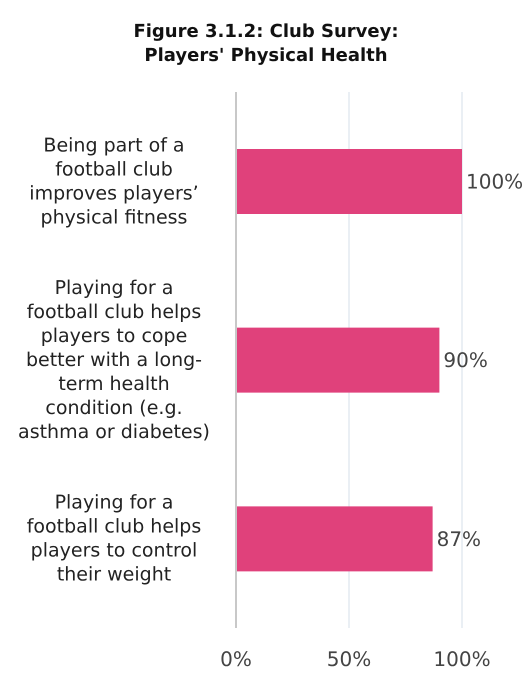 Image resolution: width=524 pixels, height=699 pixels. What do you see at coordinates (266, 43) in the screenshot?
I see `chart-title: Figure 3.1.2: Club Survey: Players' Physical Health` at bounding box center [266, 43].